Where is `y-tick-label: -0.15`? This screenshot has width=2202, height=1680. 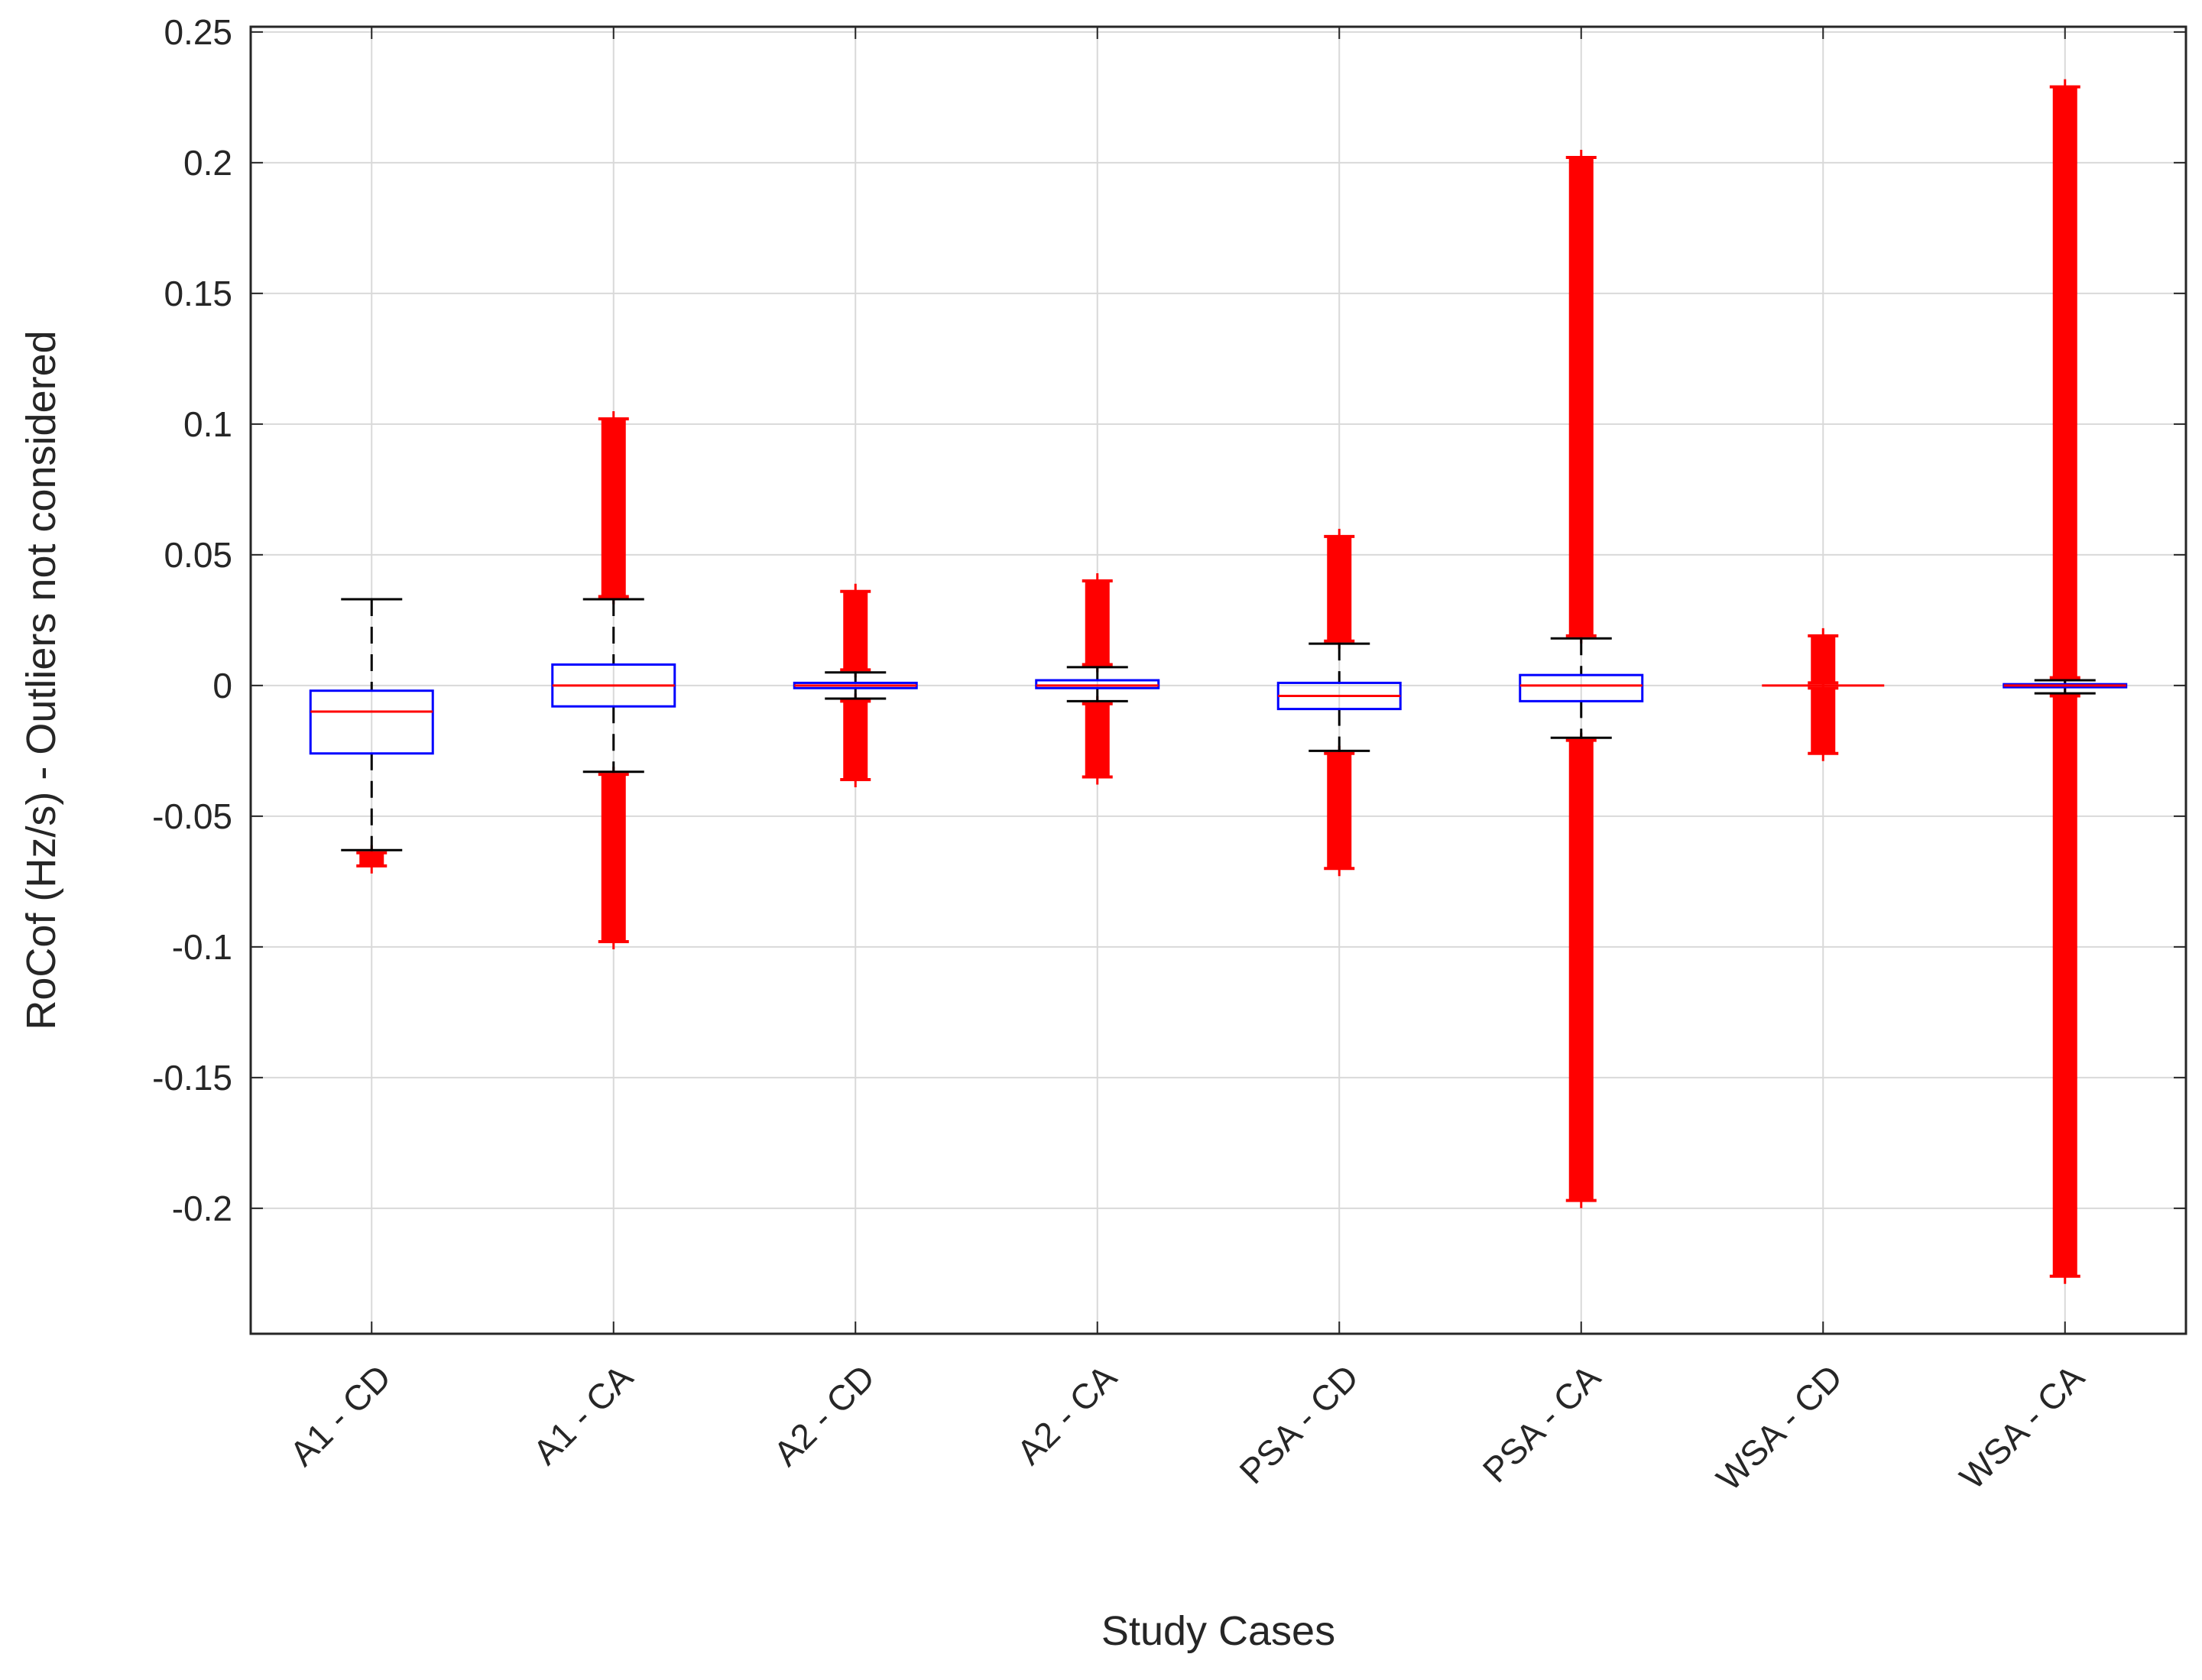
y-tick-label: -0.15 is located at coordinates (192, 1078).